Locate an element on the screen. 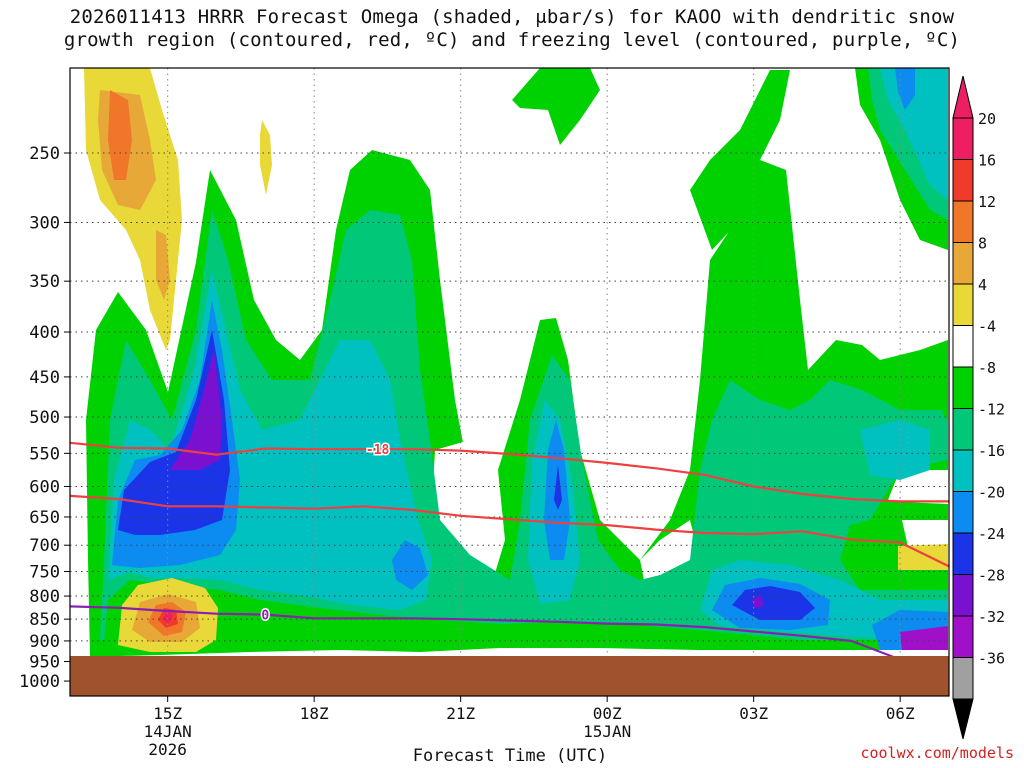 This screenshot has width=1024, height=768. y-tick-label: 900 is located at coordinates (44, 642).